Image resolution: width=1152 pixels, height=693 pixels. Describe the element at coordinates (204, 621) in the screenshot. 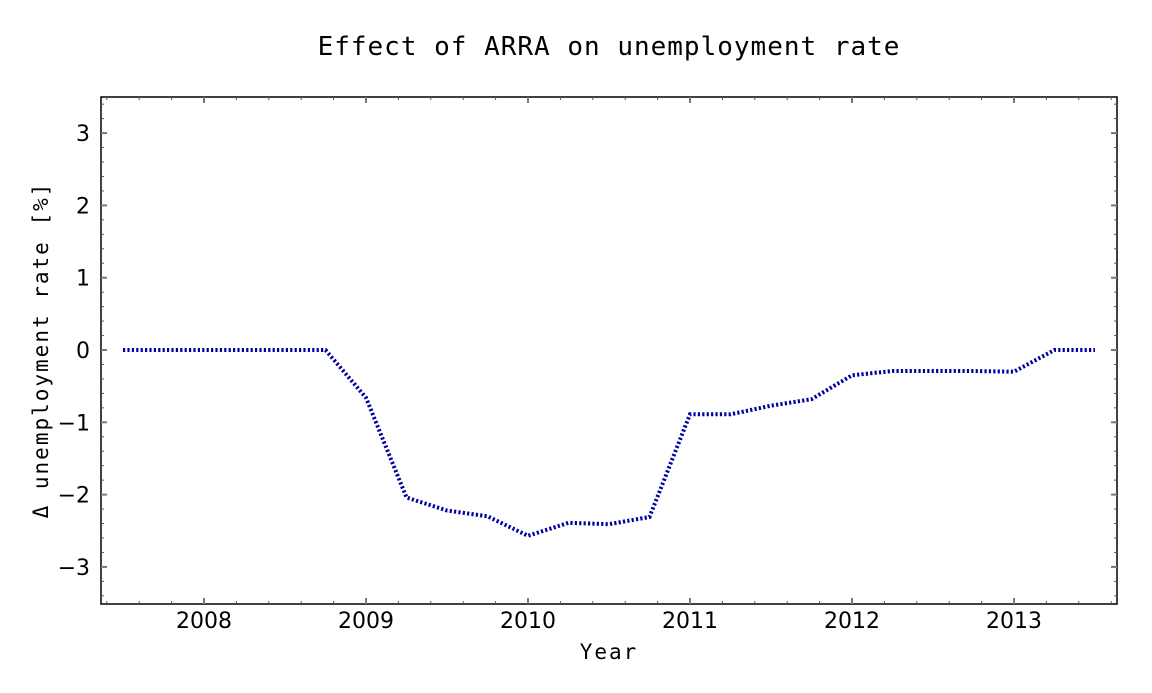

I see `x-tick-label: 2008` at that location.